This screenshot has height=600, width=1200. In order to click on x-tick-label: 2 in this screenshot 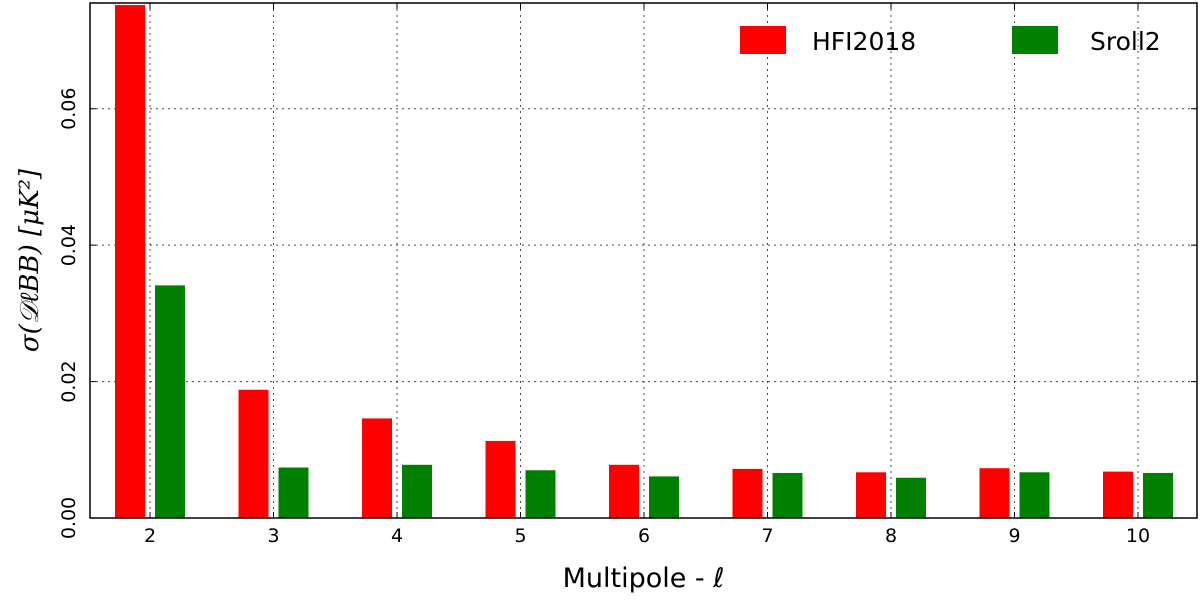, I will do `click(150, 536)`.